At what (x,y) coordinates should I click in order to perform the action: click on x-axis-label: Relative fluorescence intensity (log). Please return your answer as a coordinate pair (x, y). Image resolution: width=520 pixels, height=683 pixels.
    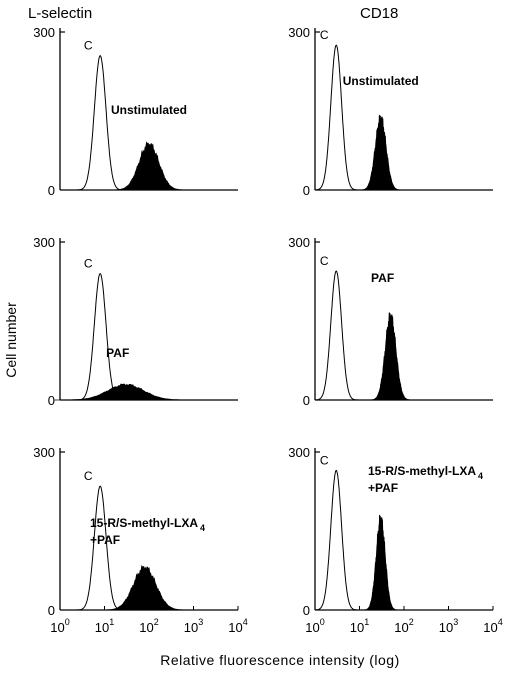
    Looking at the image, I should click on (280, 660).